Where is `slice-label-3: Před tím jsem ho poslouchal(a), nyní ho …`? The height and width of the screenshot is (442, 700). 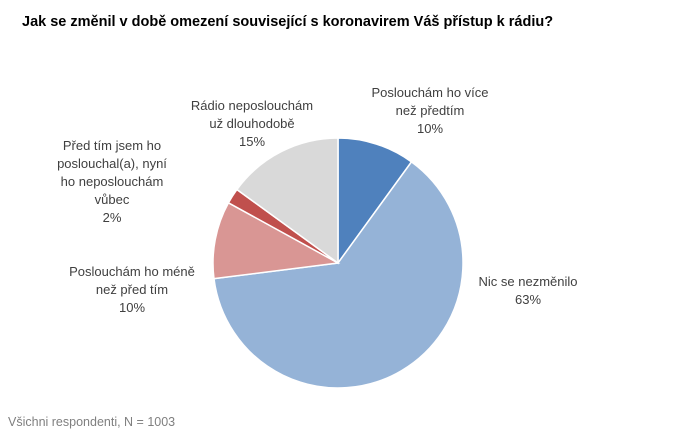
slice-label-3: Před tím jsem ho poslouchal(a), nyní ho … is located at coordinates (112, 181).